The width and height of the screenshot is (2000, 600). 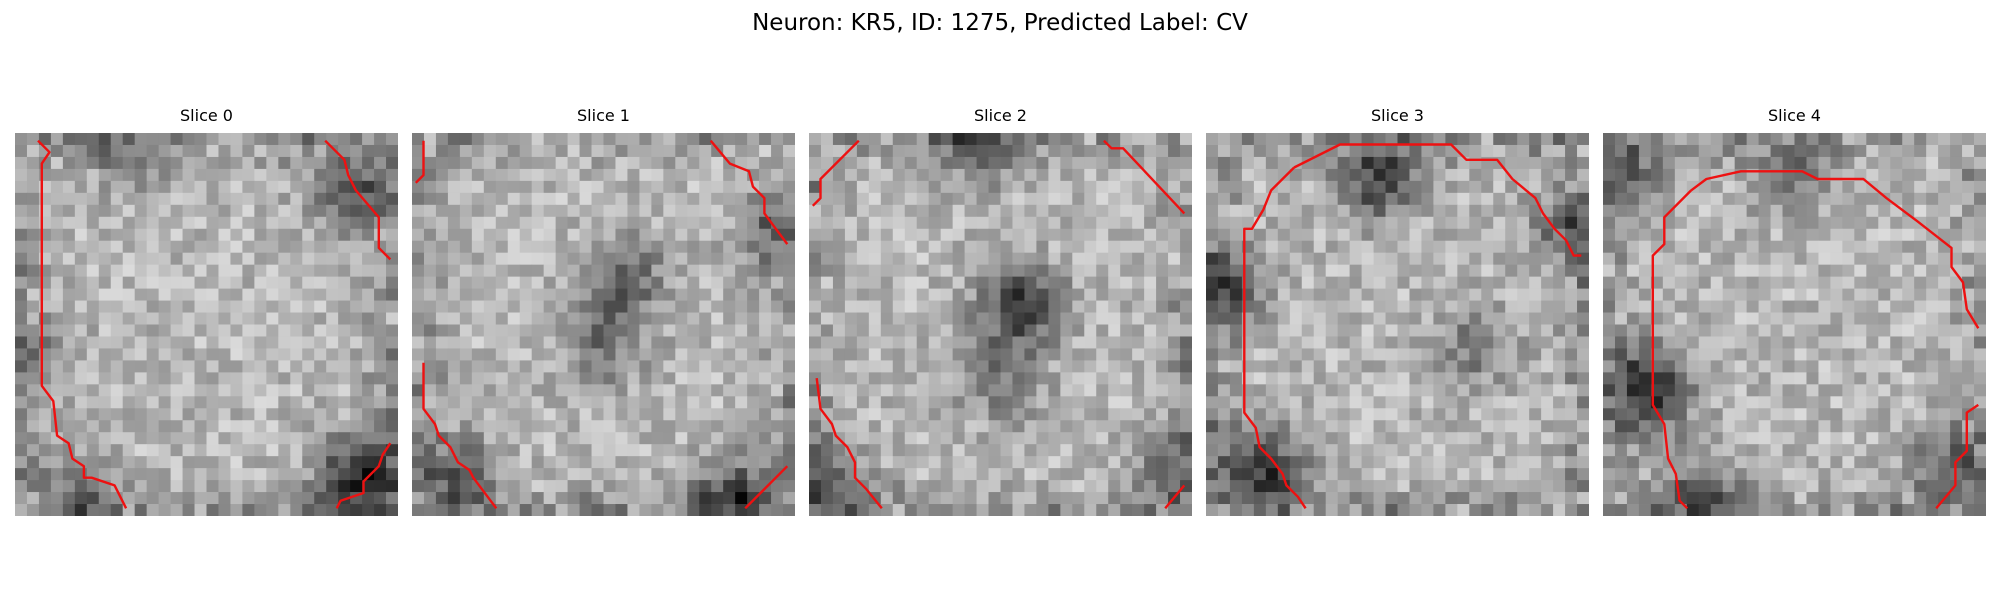 What do you see at coordinates (1000, 115) in the screenshot?
I see `slice-title: Slice 2` at bounding box center [1000, 115].